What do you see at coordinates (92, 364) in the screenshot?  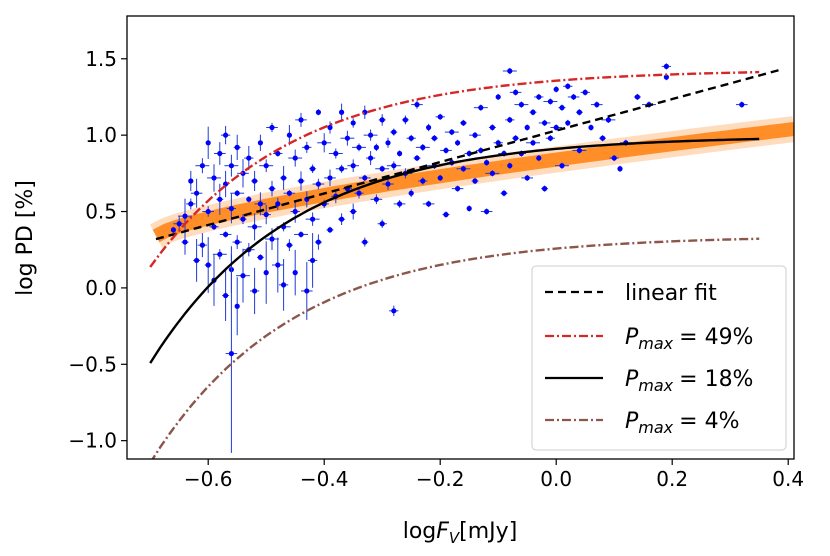 I see `y-tick-label: −0.5` at bounding box center [92, 364].